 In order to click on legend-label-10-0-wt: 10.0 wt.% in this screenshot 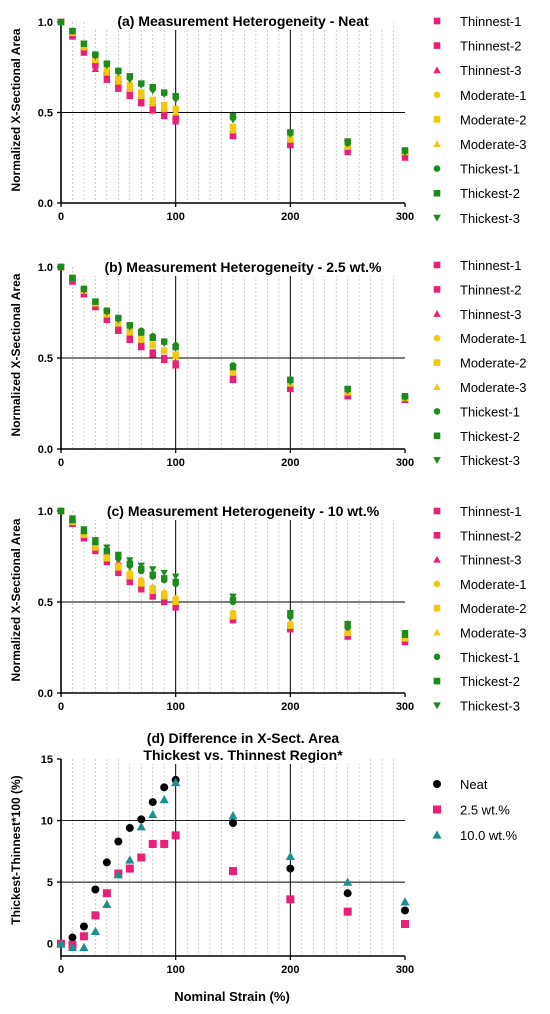, I will do `click(489, 835)`.